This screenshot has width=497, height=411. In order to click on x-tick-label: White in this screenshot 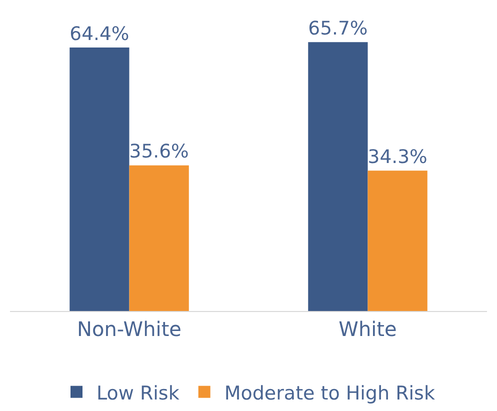, I will do `click(367, 329)`.